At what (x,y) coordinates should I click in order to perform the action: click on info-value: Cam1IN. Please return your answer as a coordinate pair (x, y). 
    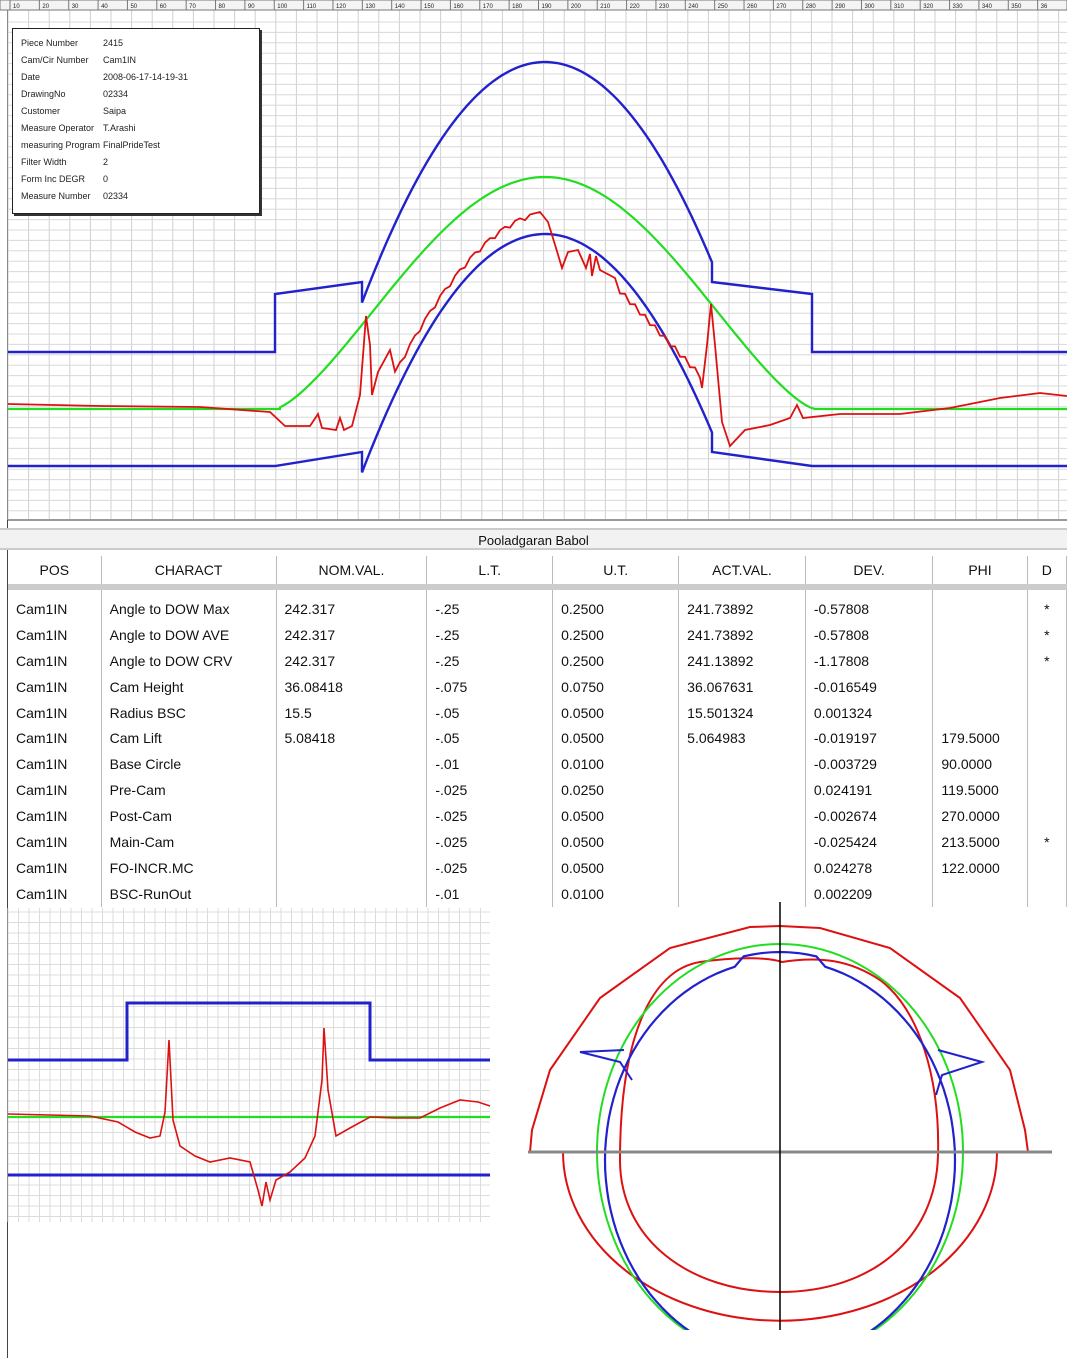
    Looking at the image, I should click on (120, 60).